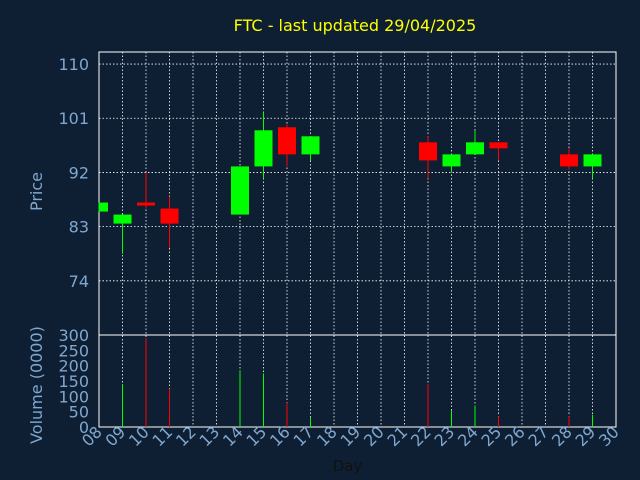 Image resolution: width=640 pixels, height=480 pixels. What do you see at coordinates (79, 281) in the screenshot?
I see `price-tick-label: 74` at bounding box center [79, 281].